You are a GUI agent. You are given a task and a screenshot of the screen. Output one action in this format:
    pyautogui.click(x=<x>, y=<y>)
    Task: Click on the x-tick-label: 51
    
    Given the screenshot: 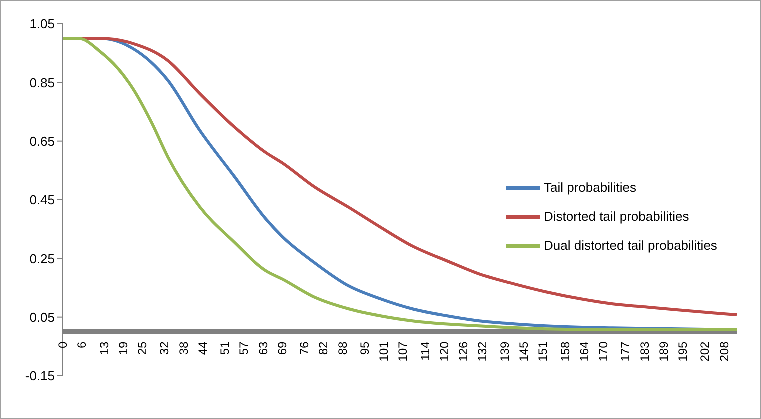 What is the action you would take?
    pyautogui.click(x=225, y=348)
    